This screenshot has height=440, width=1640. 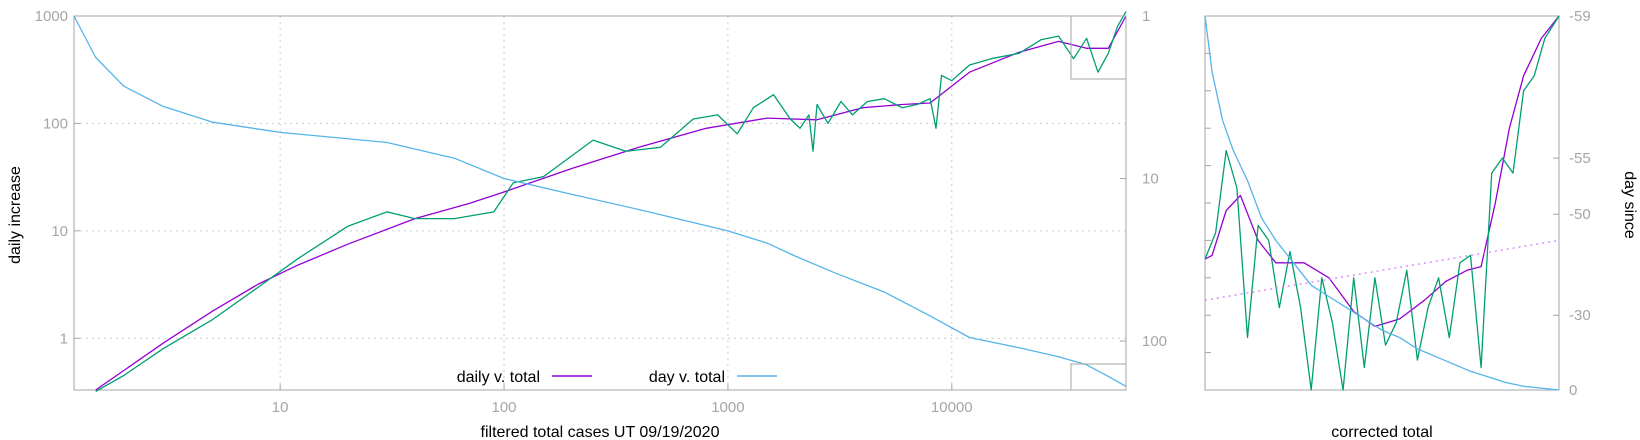 I want to click on inset-box-top, so click(x=1098, y=47).